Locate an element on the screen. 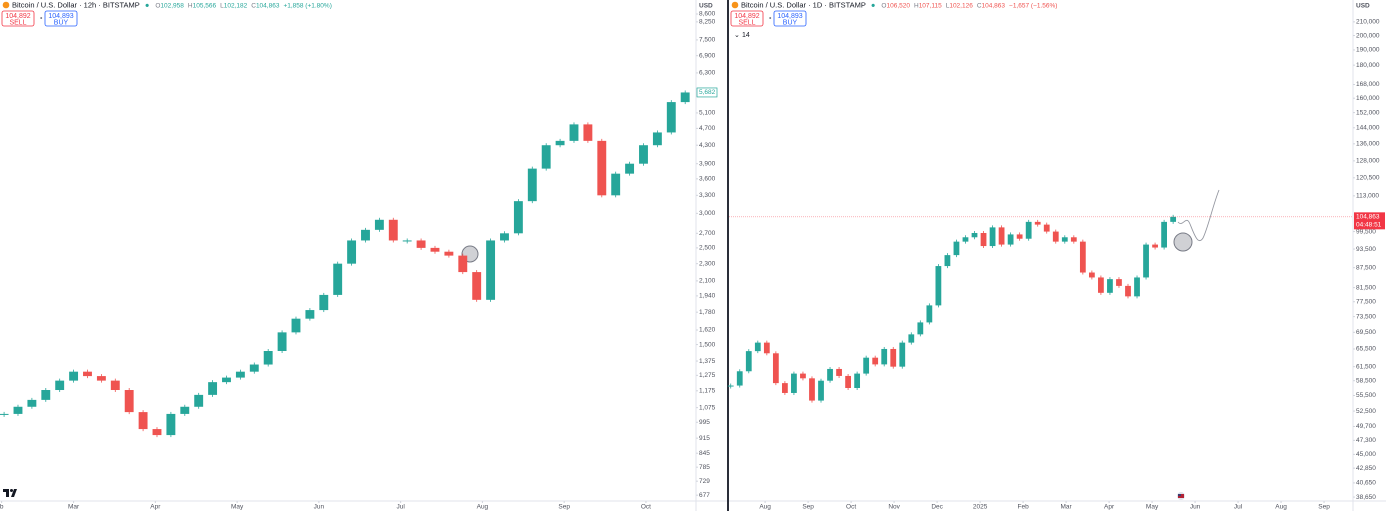  buy-price: 104,893 is located at coordinates (789, 16).